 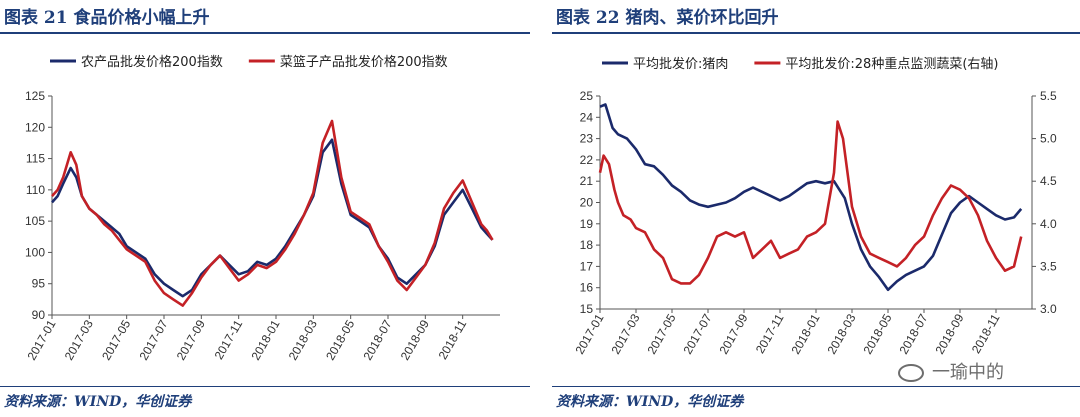 I want to click on y-tick-label: 22, so click(x=587, y=160).